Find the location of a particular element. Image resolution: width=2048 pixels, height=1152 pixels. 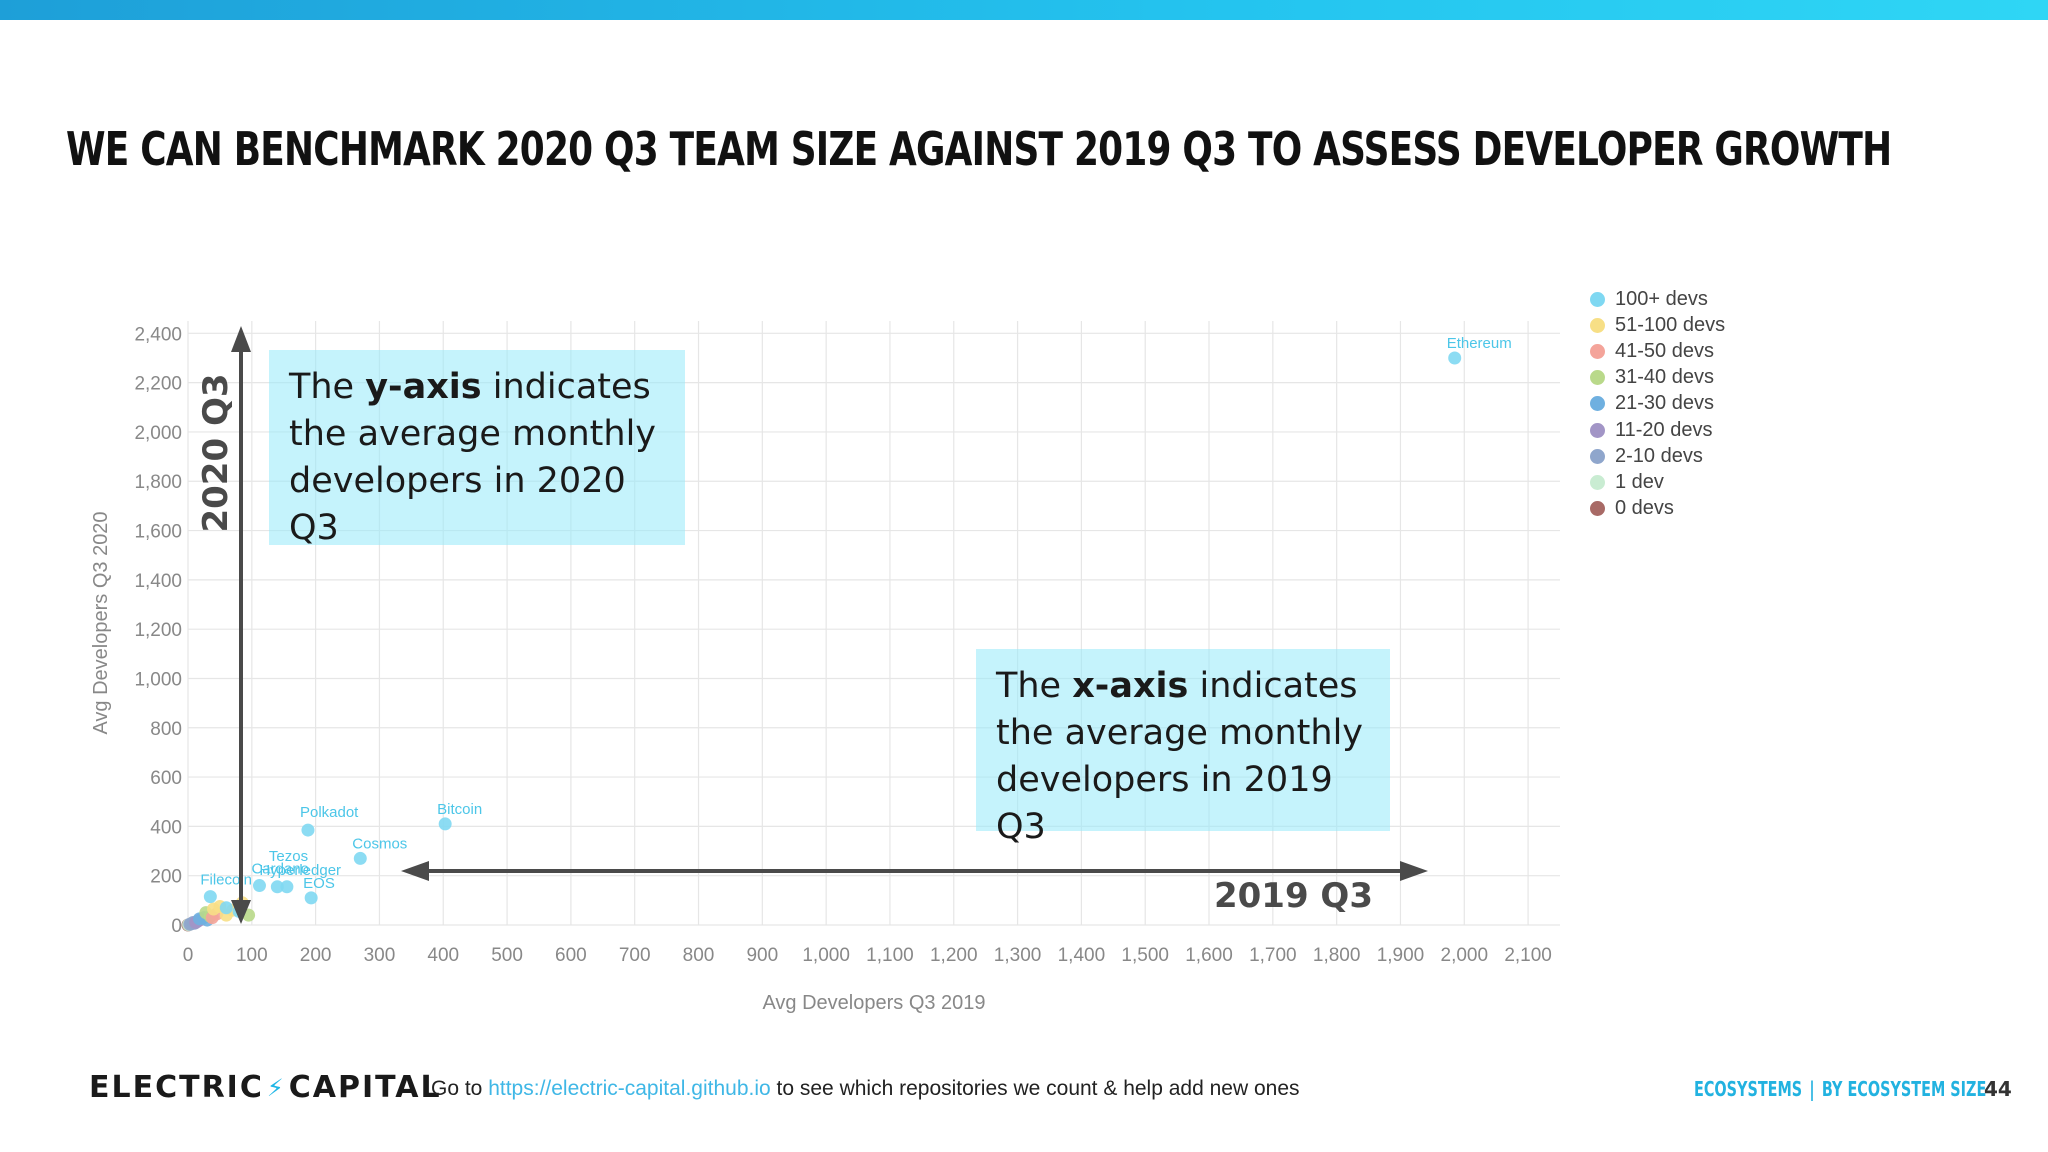

legend-label: 0 devs is located at coordinates (1644, 508).